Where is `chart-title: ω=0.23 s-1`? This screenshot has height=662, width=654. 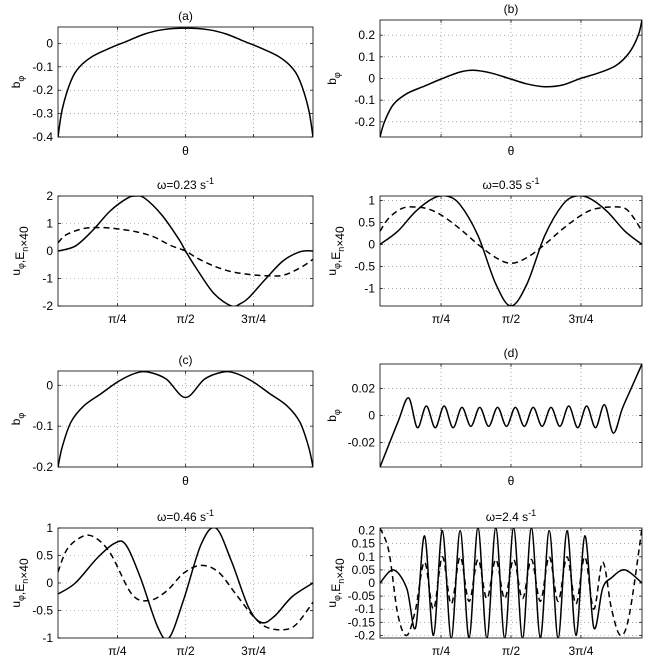
chart-title: ω=0.23 s-1 is located at coordinates (185, 184).